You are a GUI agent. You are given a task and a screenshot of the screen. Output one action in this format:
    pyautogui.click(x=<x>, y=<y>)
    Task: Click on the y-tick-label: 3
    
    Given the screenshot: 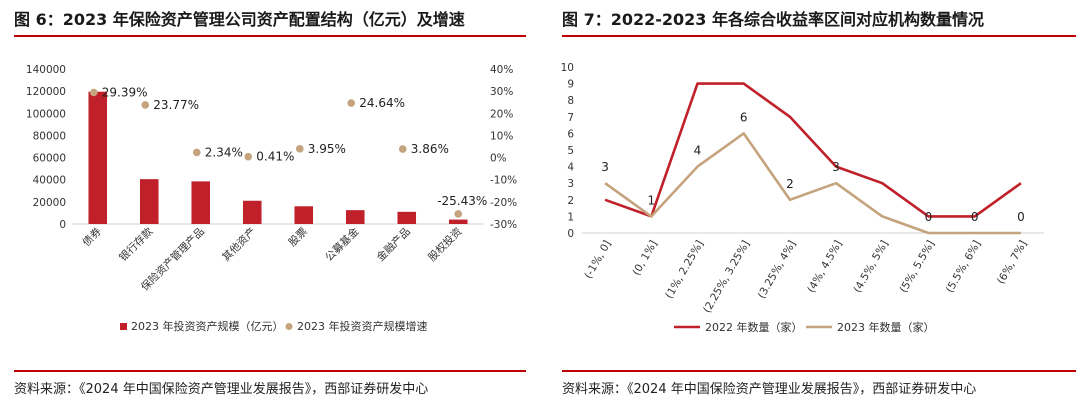 What is the action you would take?
    pyautogui.click(x=570, y=184)
    